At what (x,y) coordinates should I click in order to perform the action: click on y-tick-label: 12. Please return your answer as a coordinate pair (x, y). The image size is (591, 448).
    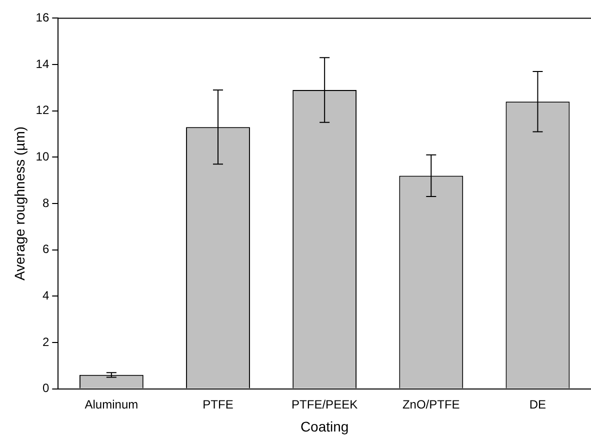
    Looking at the image, I should click on (43, 110).